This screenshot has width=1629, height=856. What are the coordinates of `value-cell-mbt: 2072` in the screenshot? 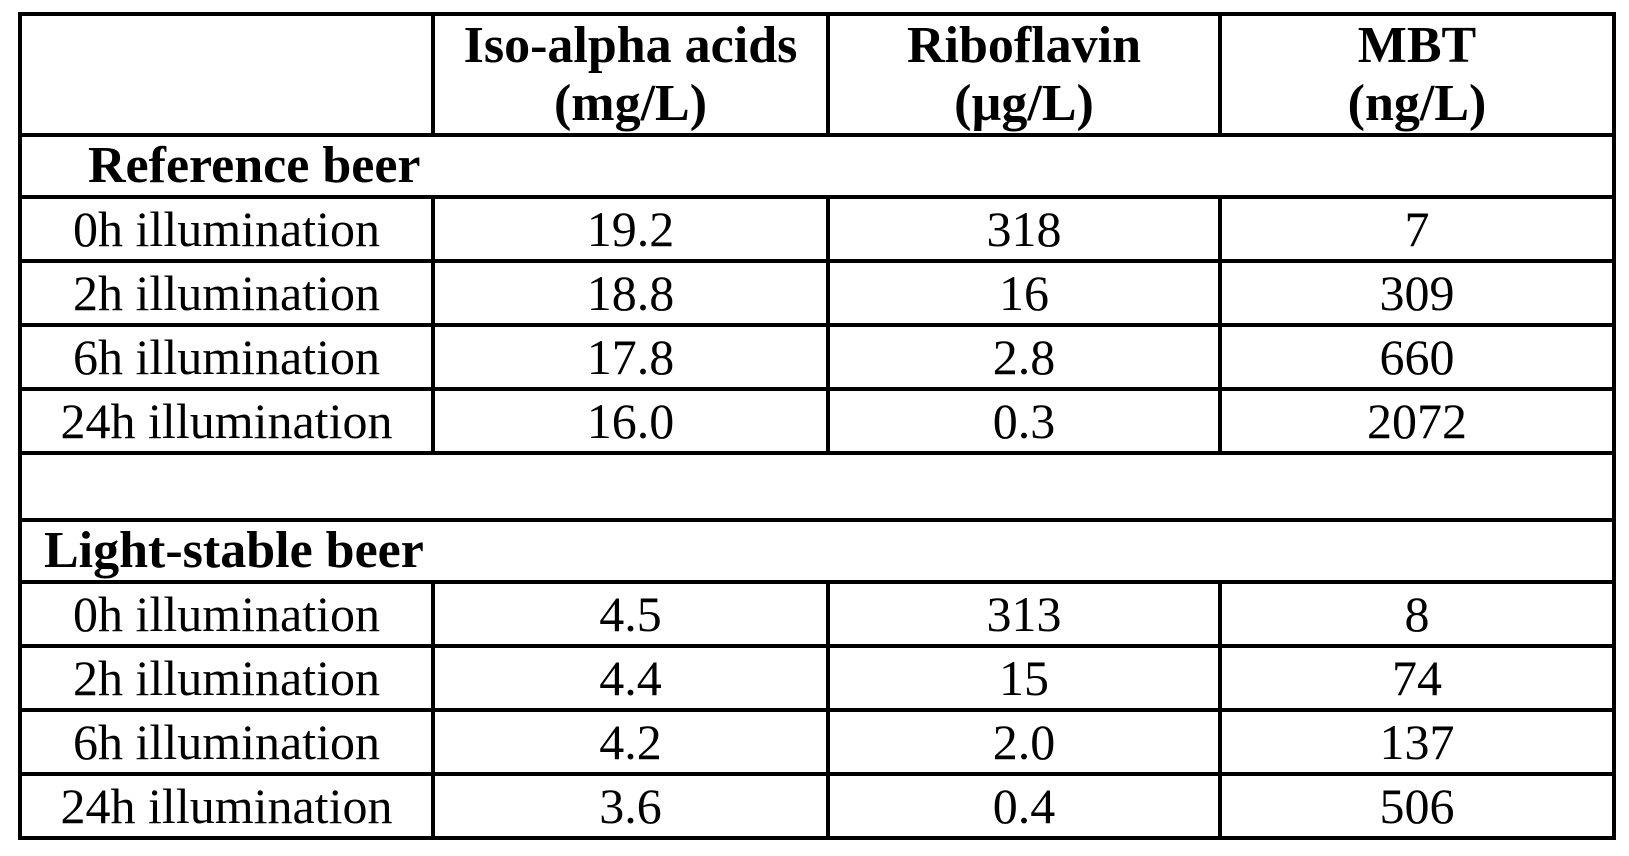 It's located at (1417, 421).